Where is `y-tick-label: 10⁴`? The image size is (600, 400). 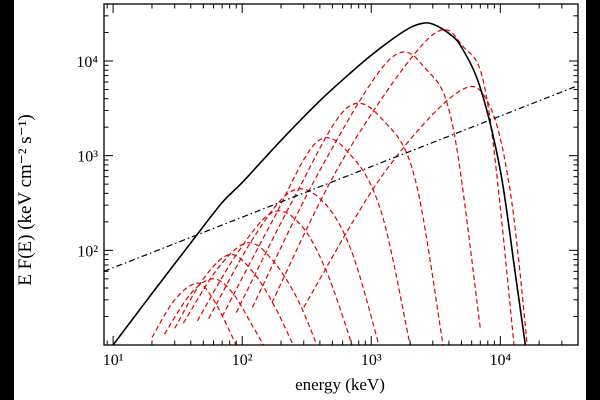 y-tick-label: 10⁴ is located at coordinates (87, 62).